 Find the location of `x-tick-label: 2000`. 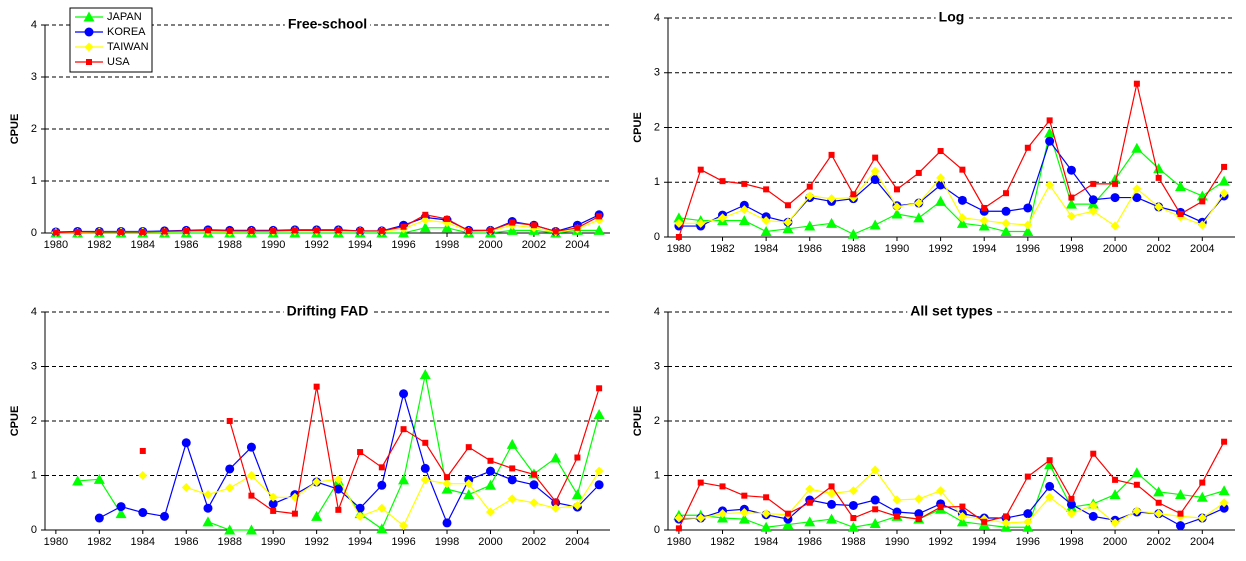

x-tick-label: 2000 is located at coordinates (490, 542).